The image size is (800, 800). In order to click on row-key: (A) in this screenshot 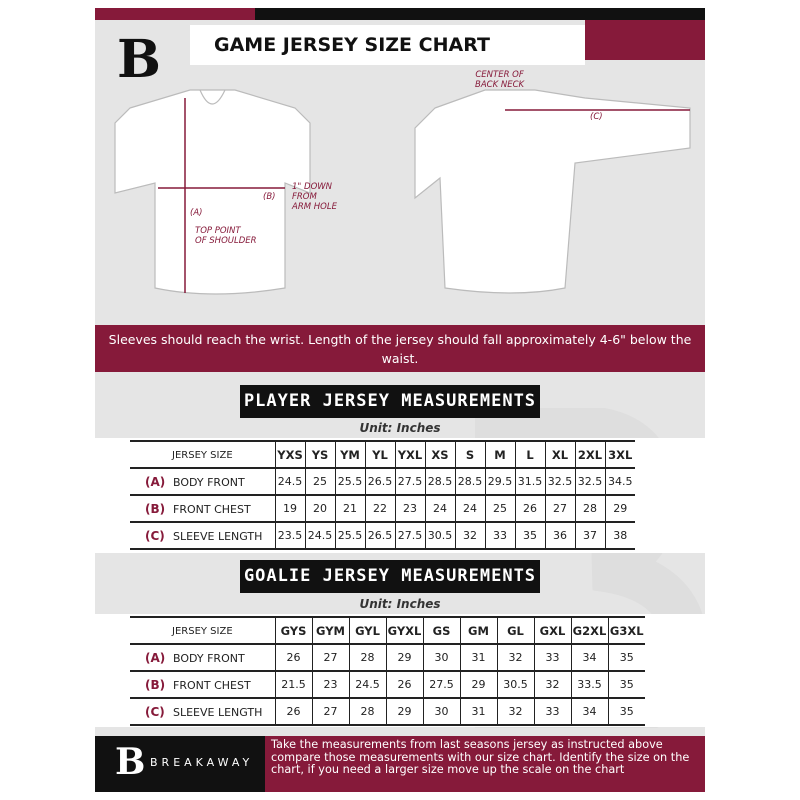, I will do `click(155, 481)`.